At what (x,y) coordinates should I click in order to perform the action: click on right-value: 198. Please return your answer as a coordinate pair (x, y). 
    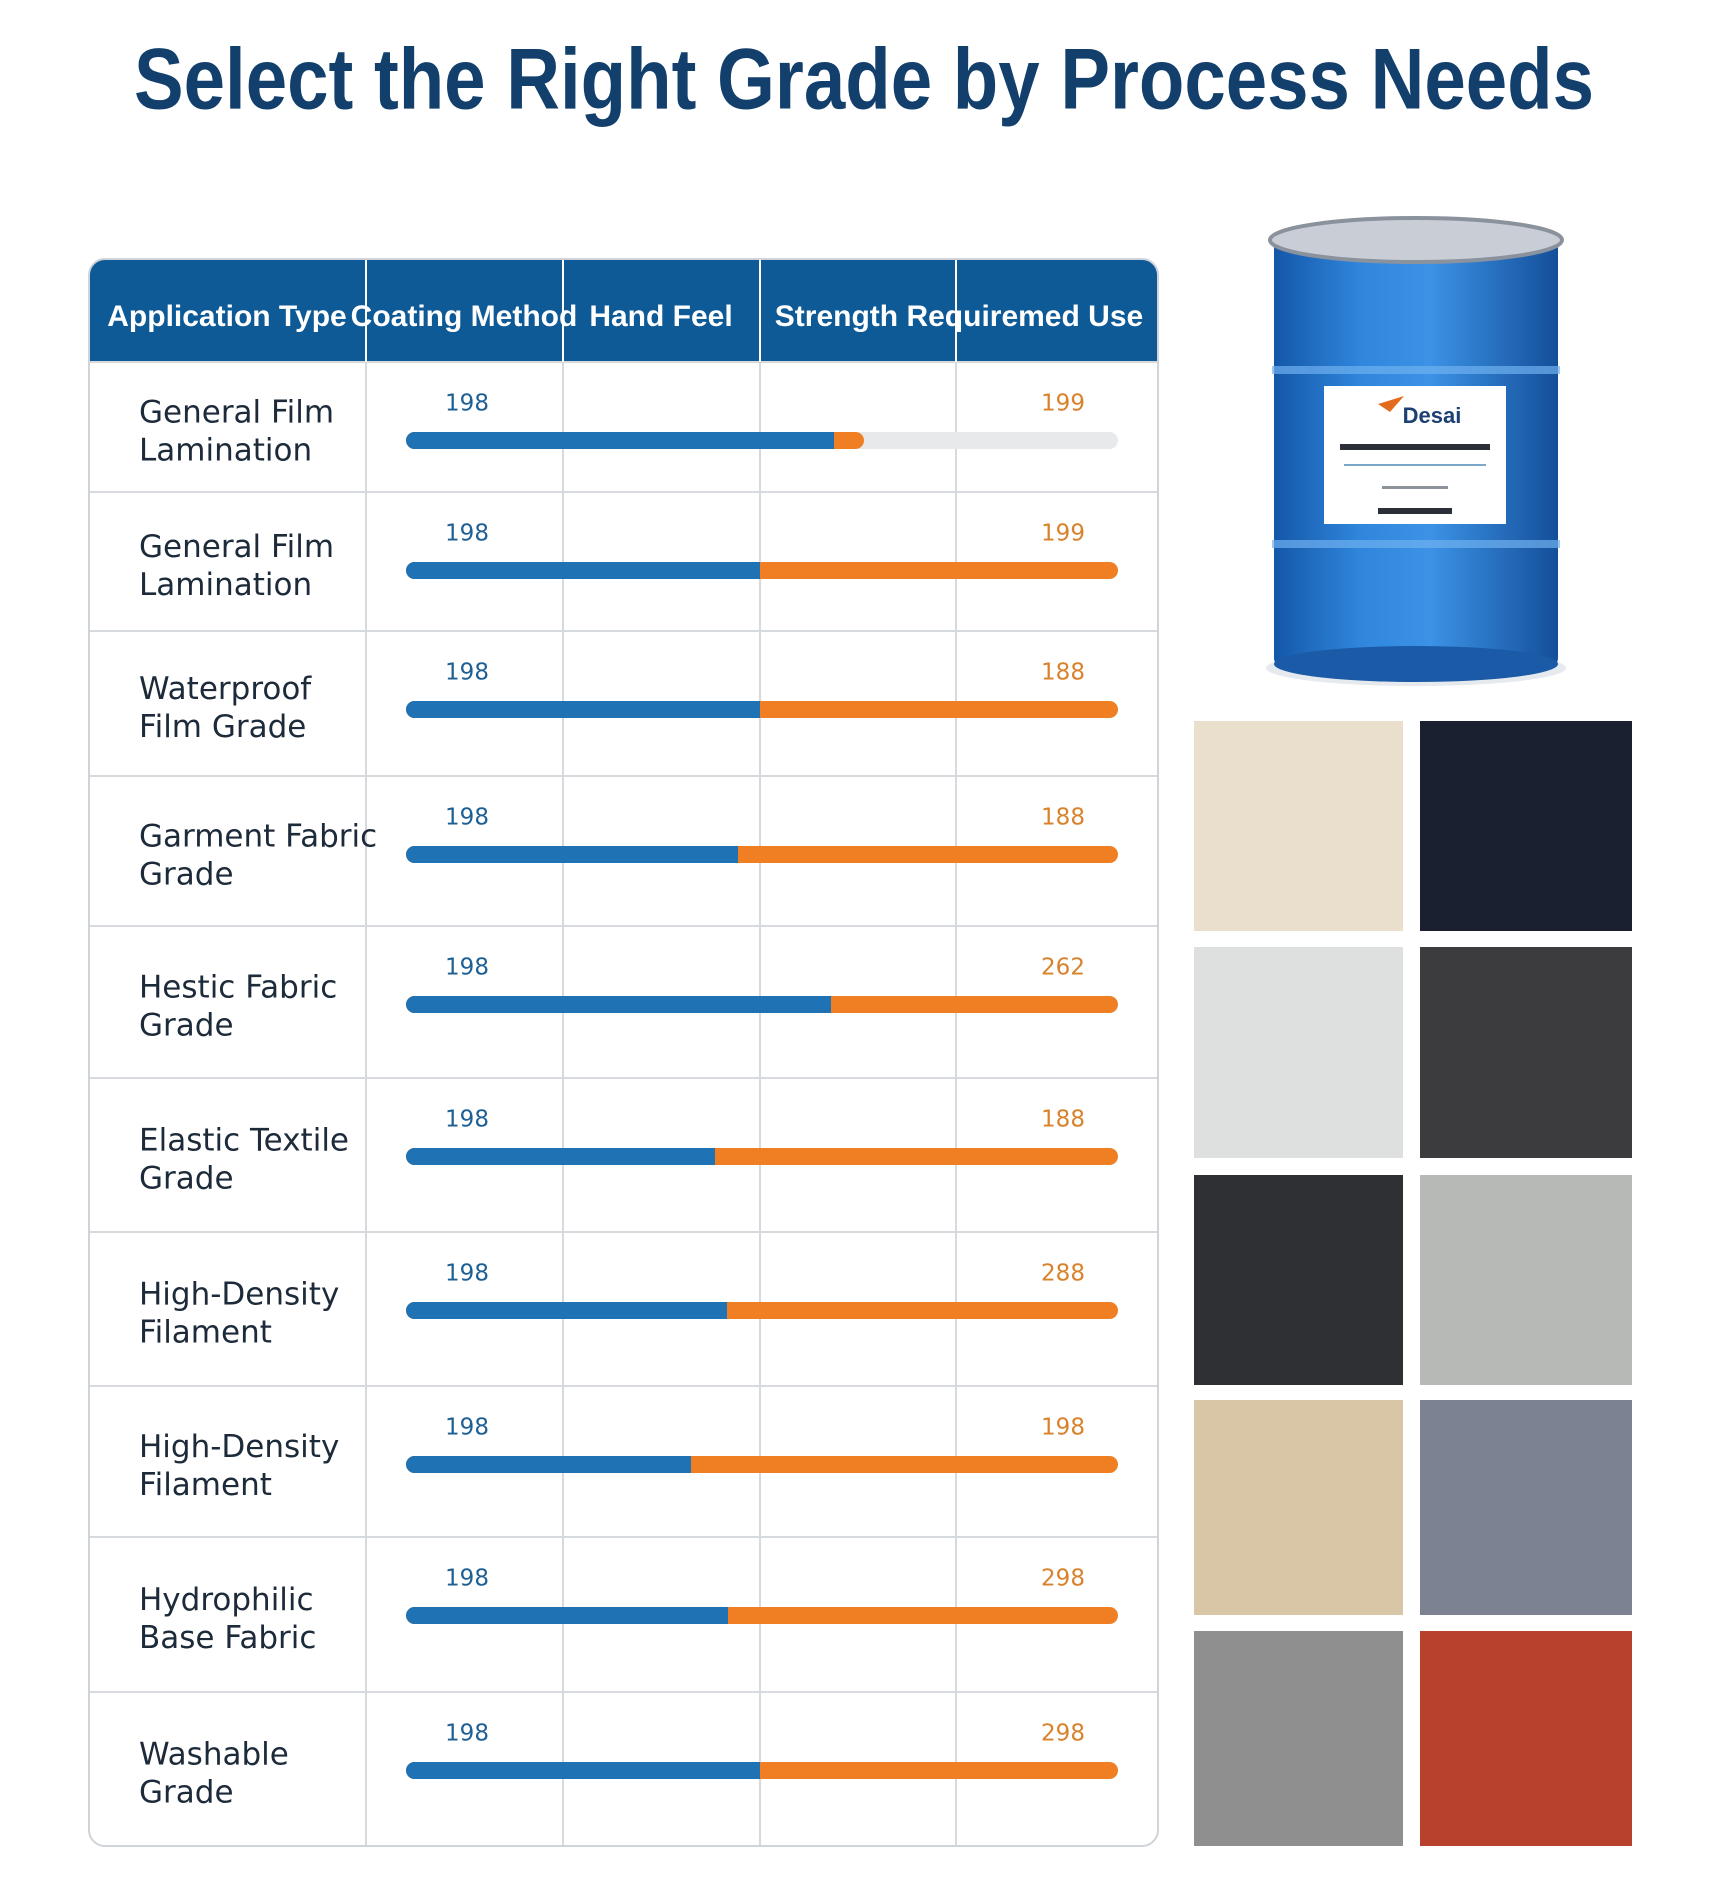
    Looking at the image, I should click on (1063, 1428).